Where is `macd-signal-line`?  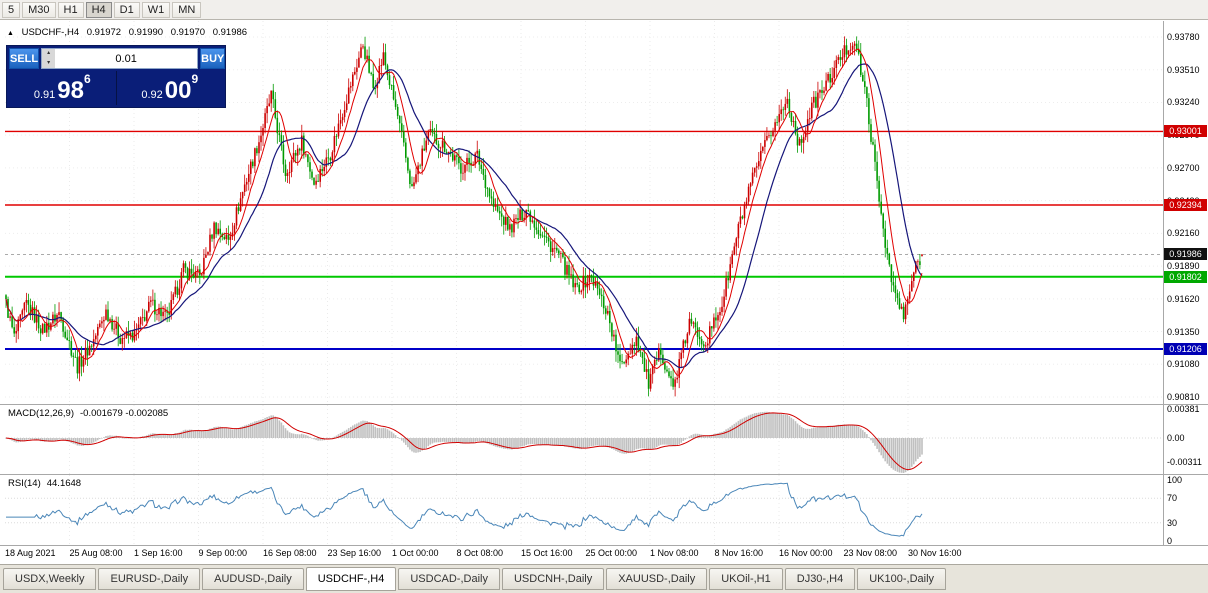
macd-signal-line is located at coordinates (464, 441).